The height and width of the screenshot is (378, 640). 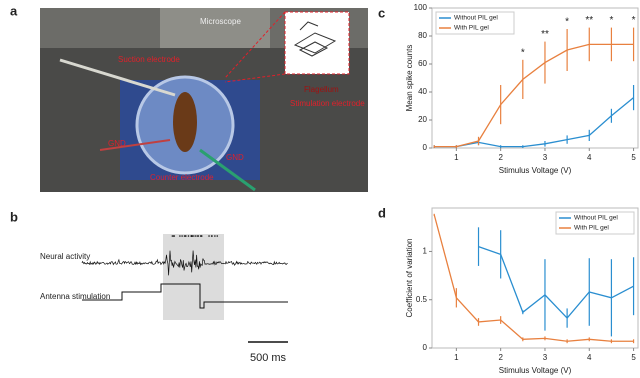 What do you see at coordinates (65, 256) in the screenshot?
I see `trace-label: Neural activity` at bounding box center [65, 256].